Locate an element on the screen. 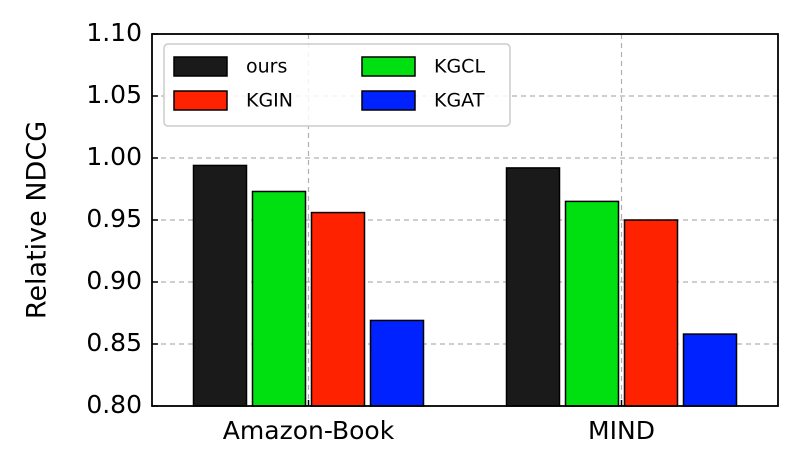 Image resolution: width=798 pixels, height=469 pixels. y-axis-label: Relative NDCG is located at coordinates (37, 220).